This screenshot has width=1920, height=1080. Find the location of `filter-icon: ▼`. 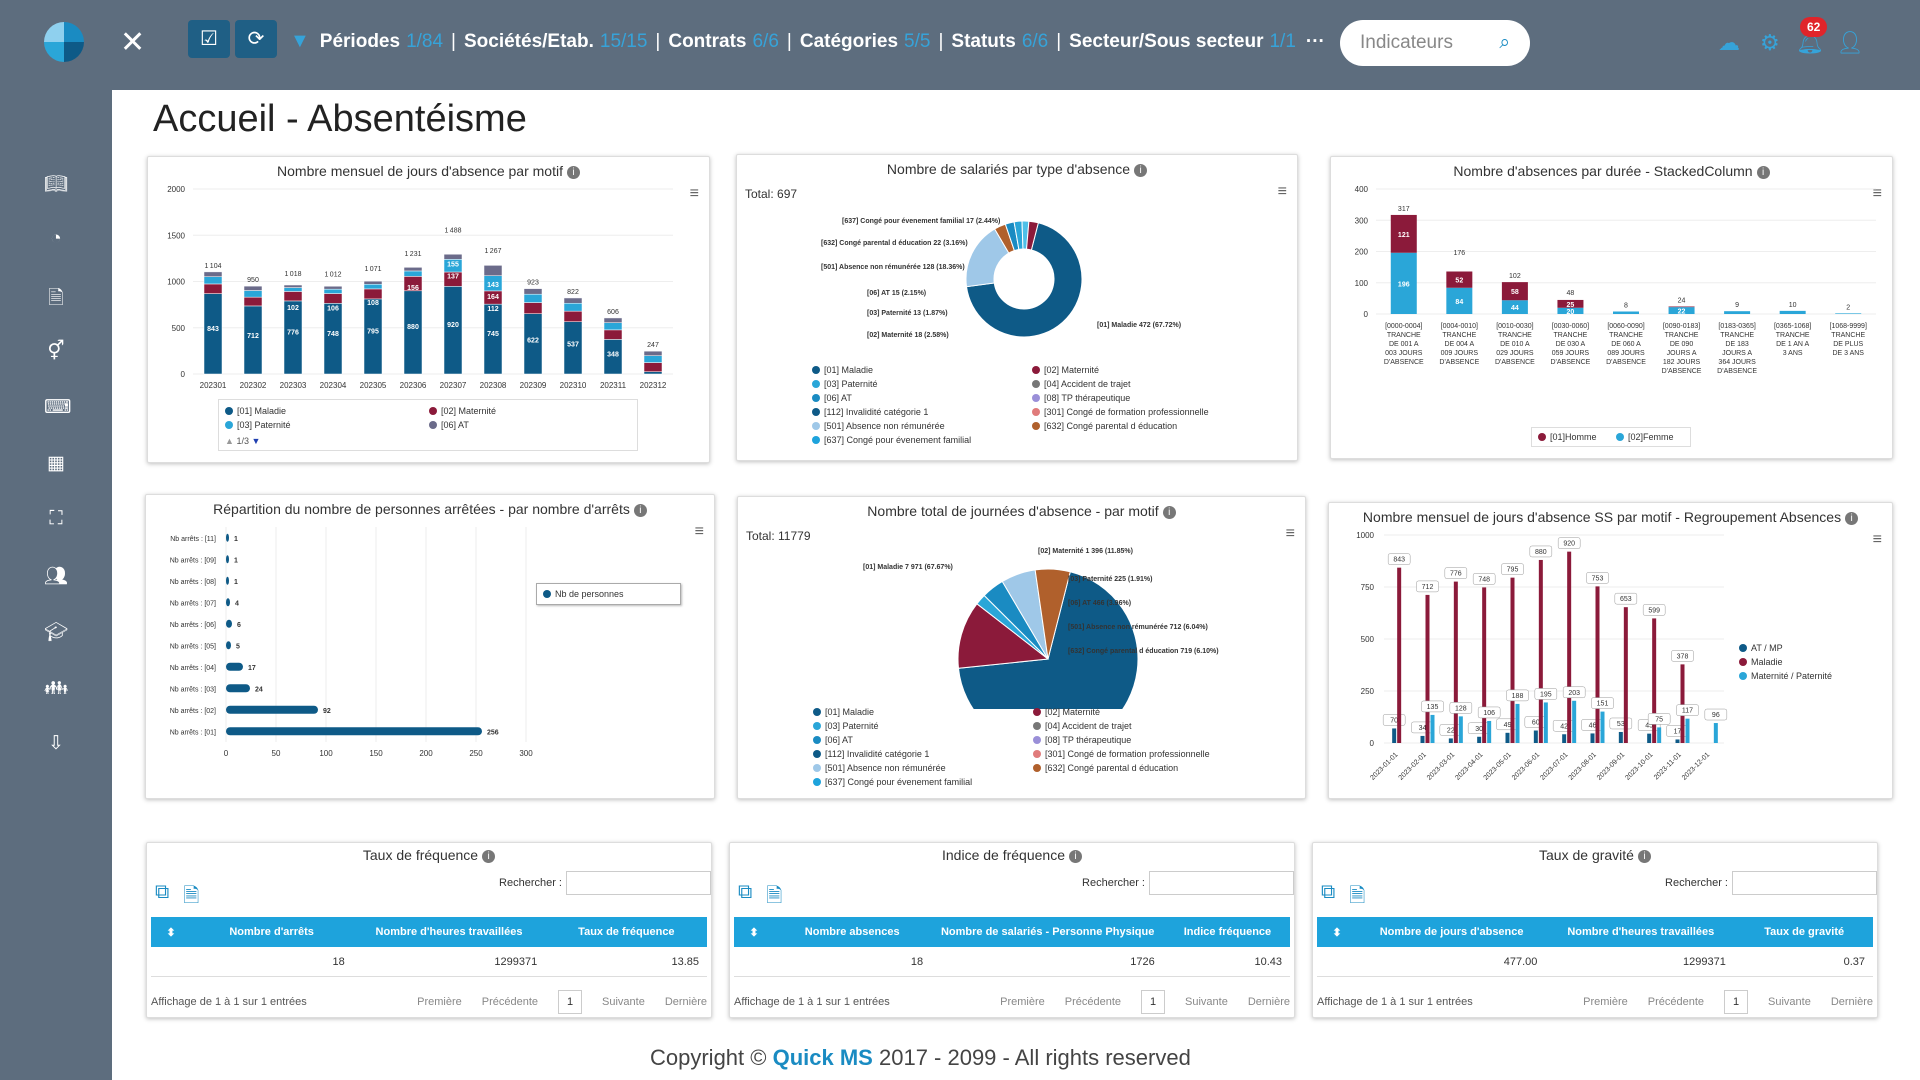

filter-icon: ▼ is located at coordinates (300, 41).